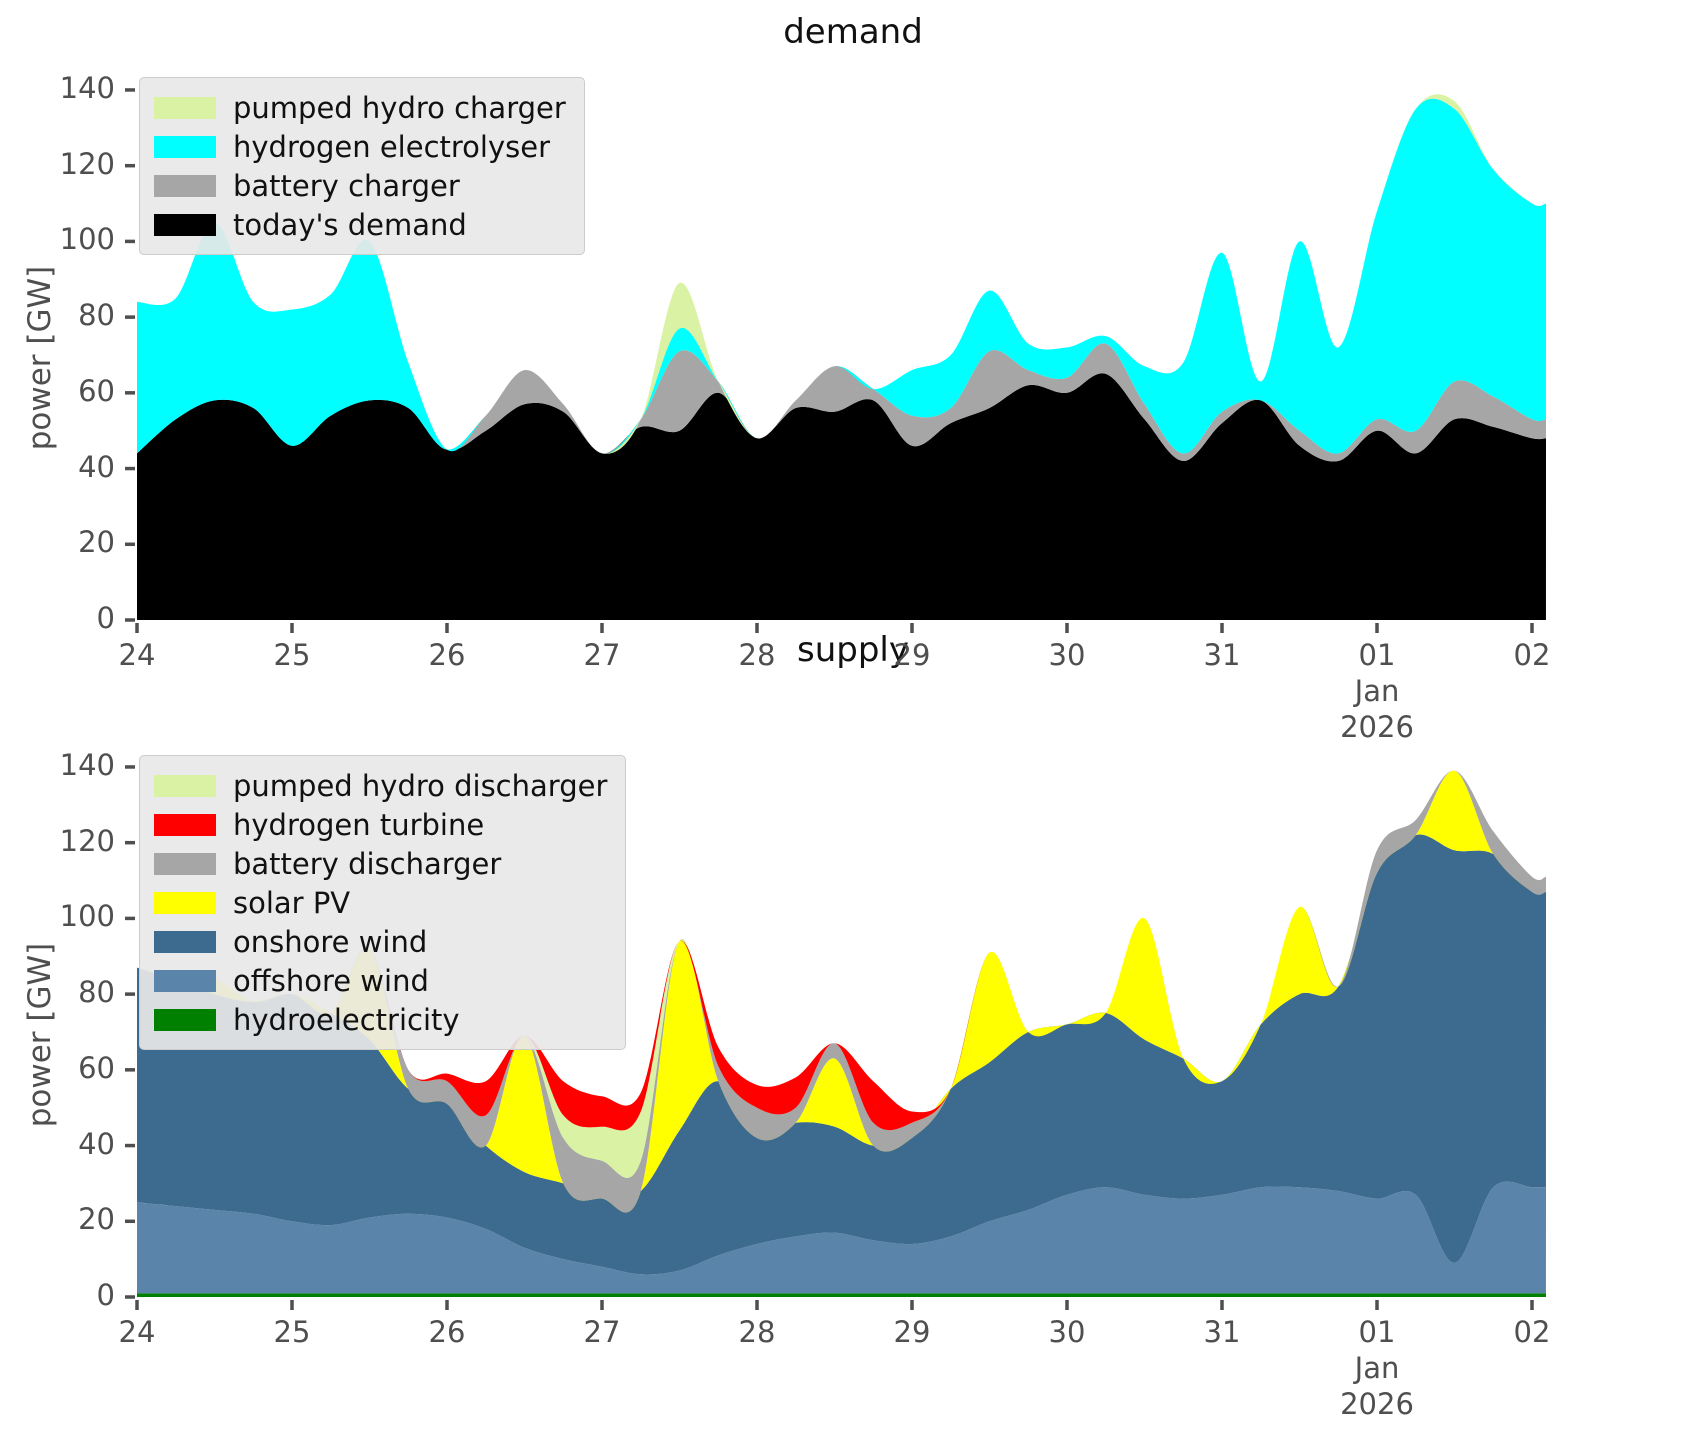  Describe the element at coordinates (841, 1295) in the screenshot. I see `hydroelectricity-area` at that location.